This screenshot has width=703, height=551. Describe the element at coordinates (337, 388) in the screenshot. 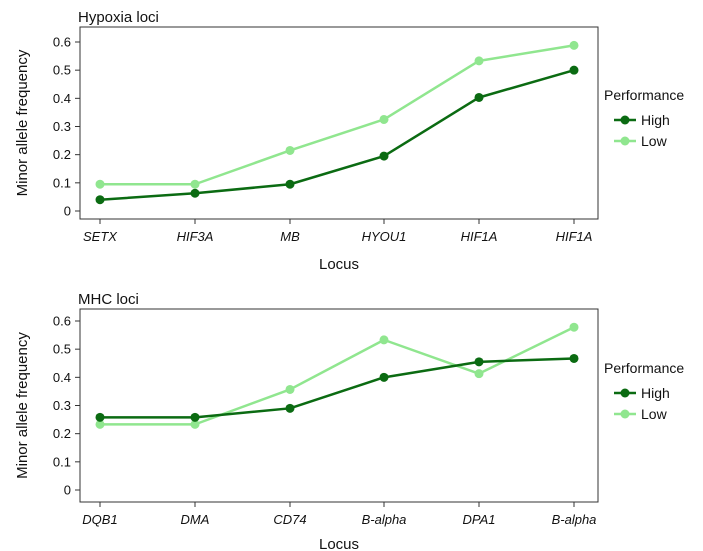

I see `series-line-high` at that location.